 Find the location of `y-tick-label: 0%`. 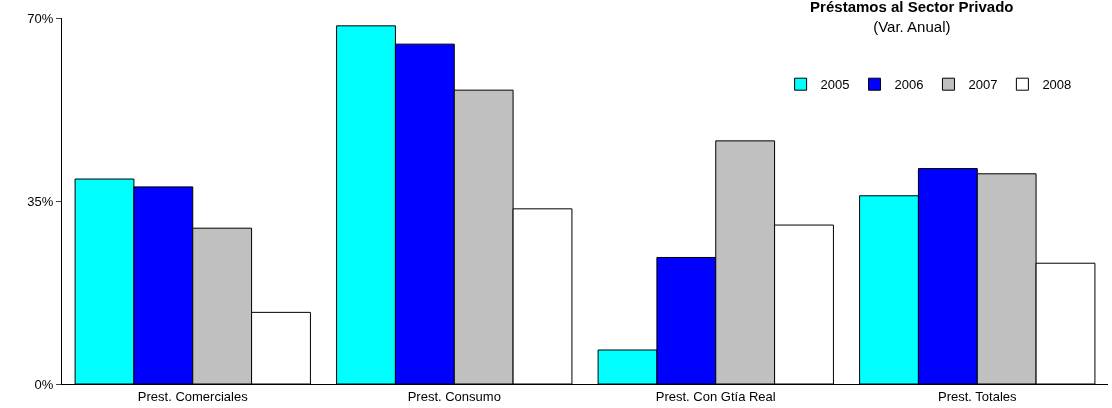

y-tick-label: 0% is located at coordinates (44, 384).